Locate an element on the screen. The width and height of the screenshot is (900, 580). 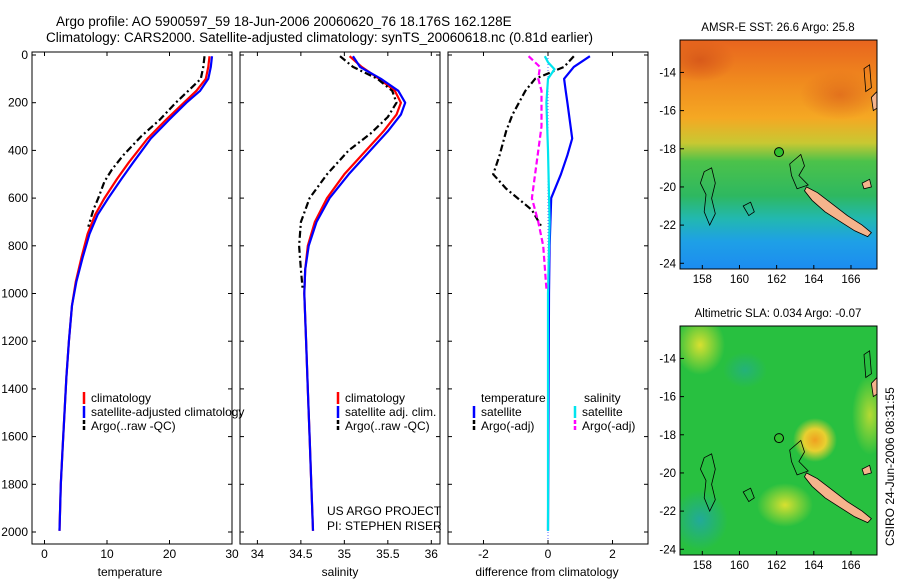
series-line-salinity-satellite is located at coordinates (549, 293).